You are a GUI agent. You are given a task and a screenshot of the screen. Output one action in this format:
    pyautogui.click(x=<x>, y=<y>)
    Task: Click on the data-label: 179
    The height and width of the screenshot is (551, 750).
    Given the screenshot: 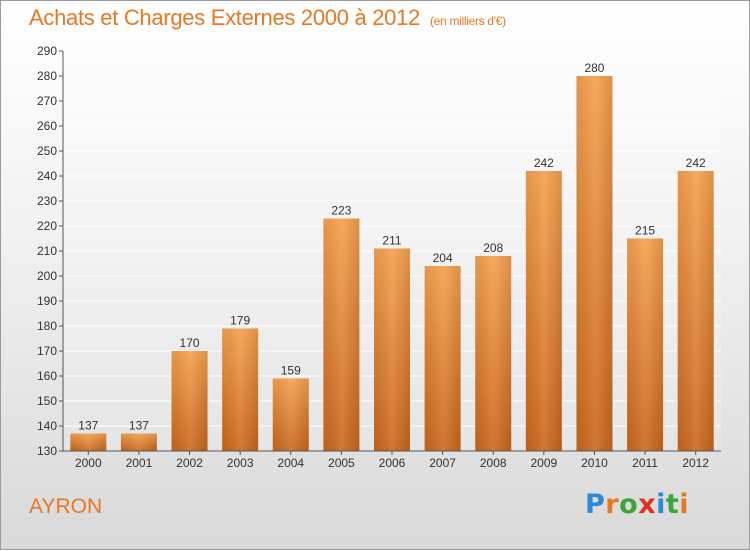 What is the action you would take?
    pyautogui.click(x=240, y=321)
    